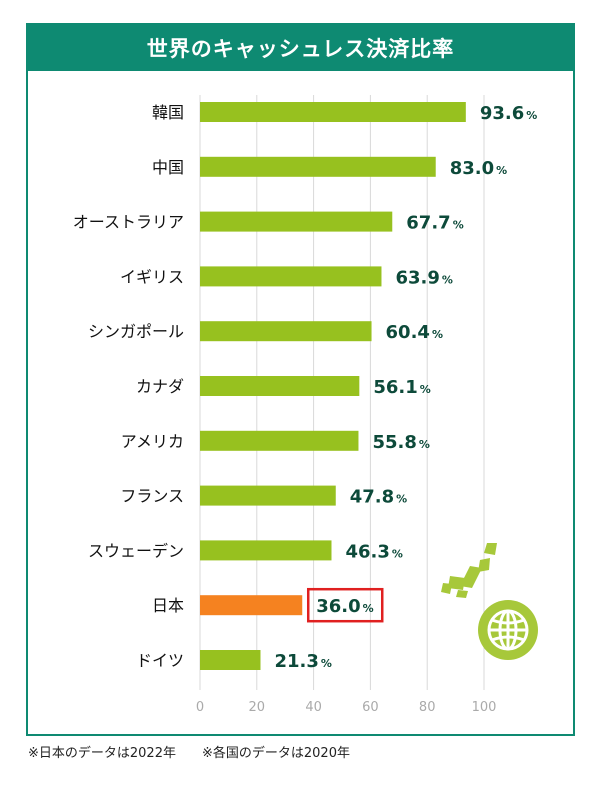 The width and height of the screenshot is (600, 786). Describe the element at coordinates (370, 707) in the screenshot. I see `x-tick-label: 60` at that location.